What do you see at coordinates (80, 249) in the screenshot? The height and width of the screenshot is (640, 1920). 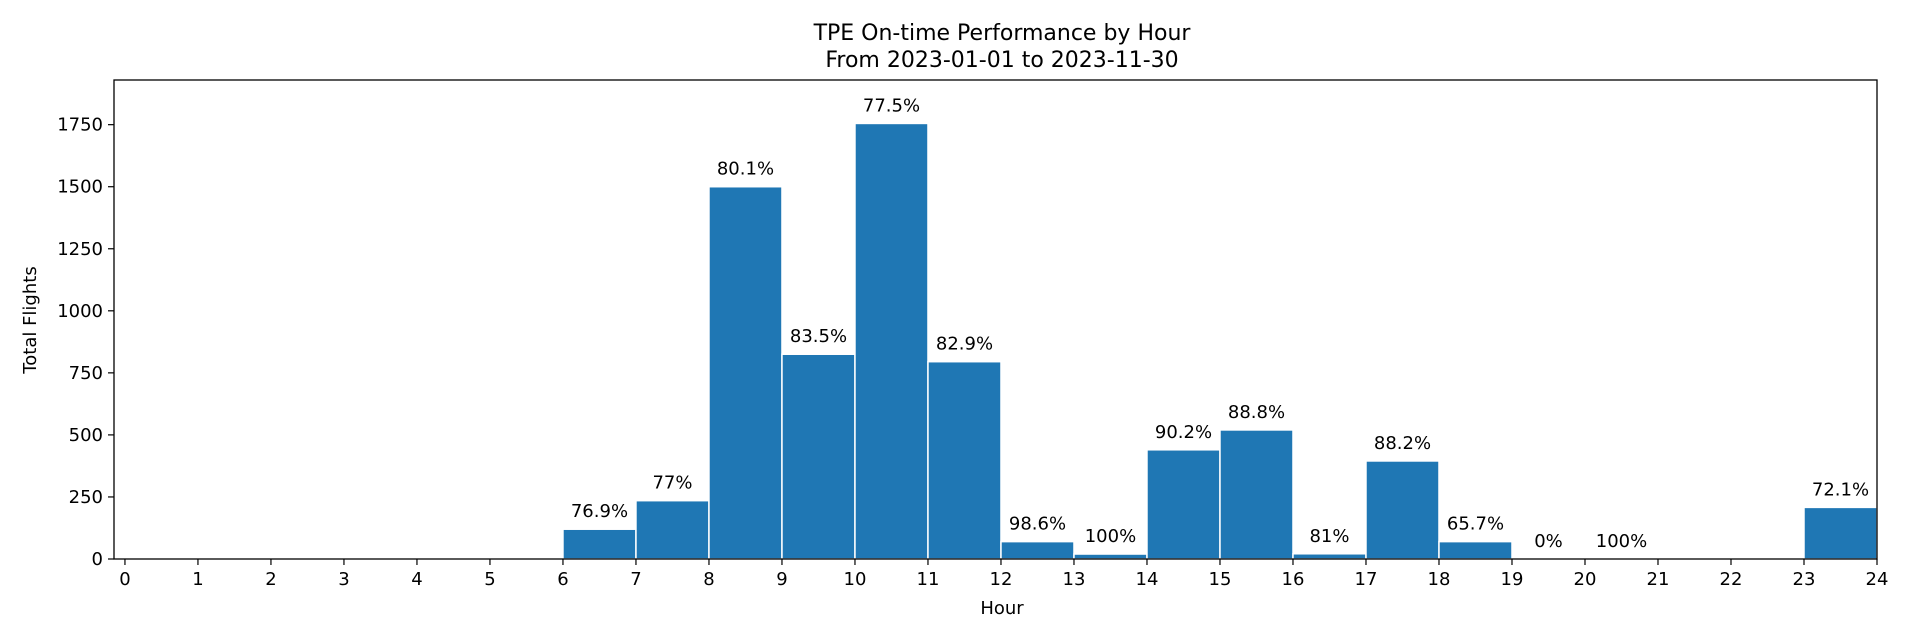 I see `y-tick-label-1250: 1250` at bounding box center [80, 249].